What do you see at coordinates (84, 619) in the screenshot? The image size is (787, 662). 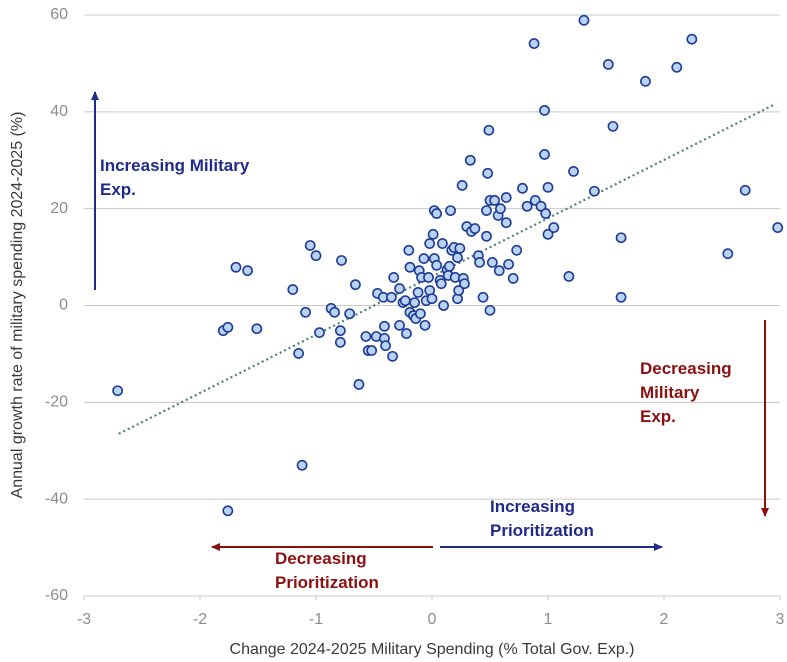 I see `x-tick-label: -3` at bounding box center [84, 619].